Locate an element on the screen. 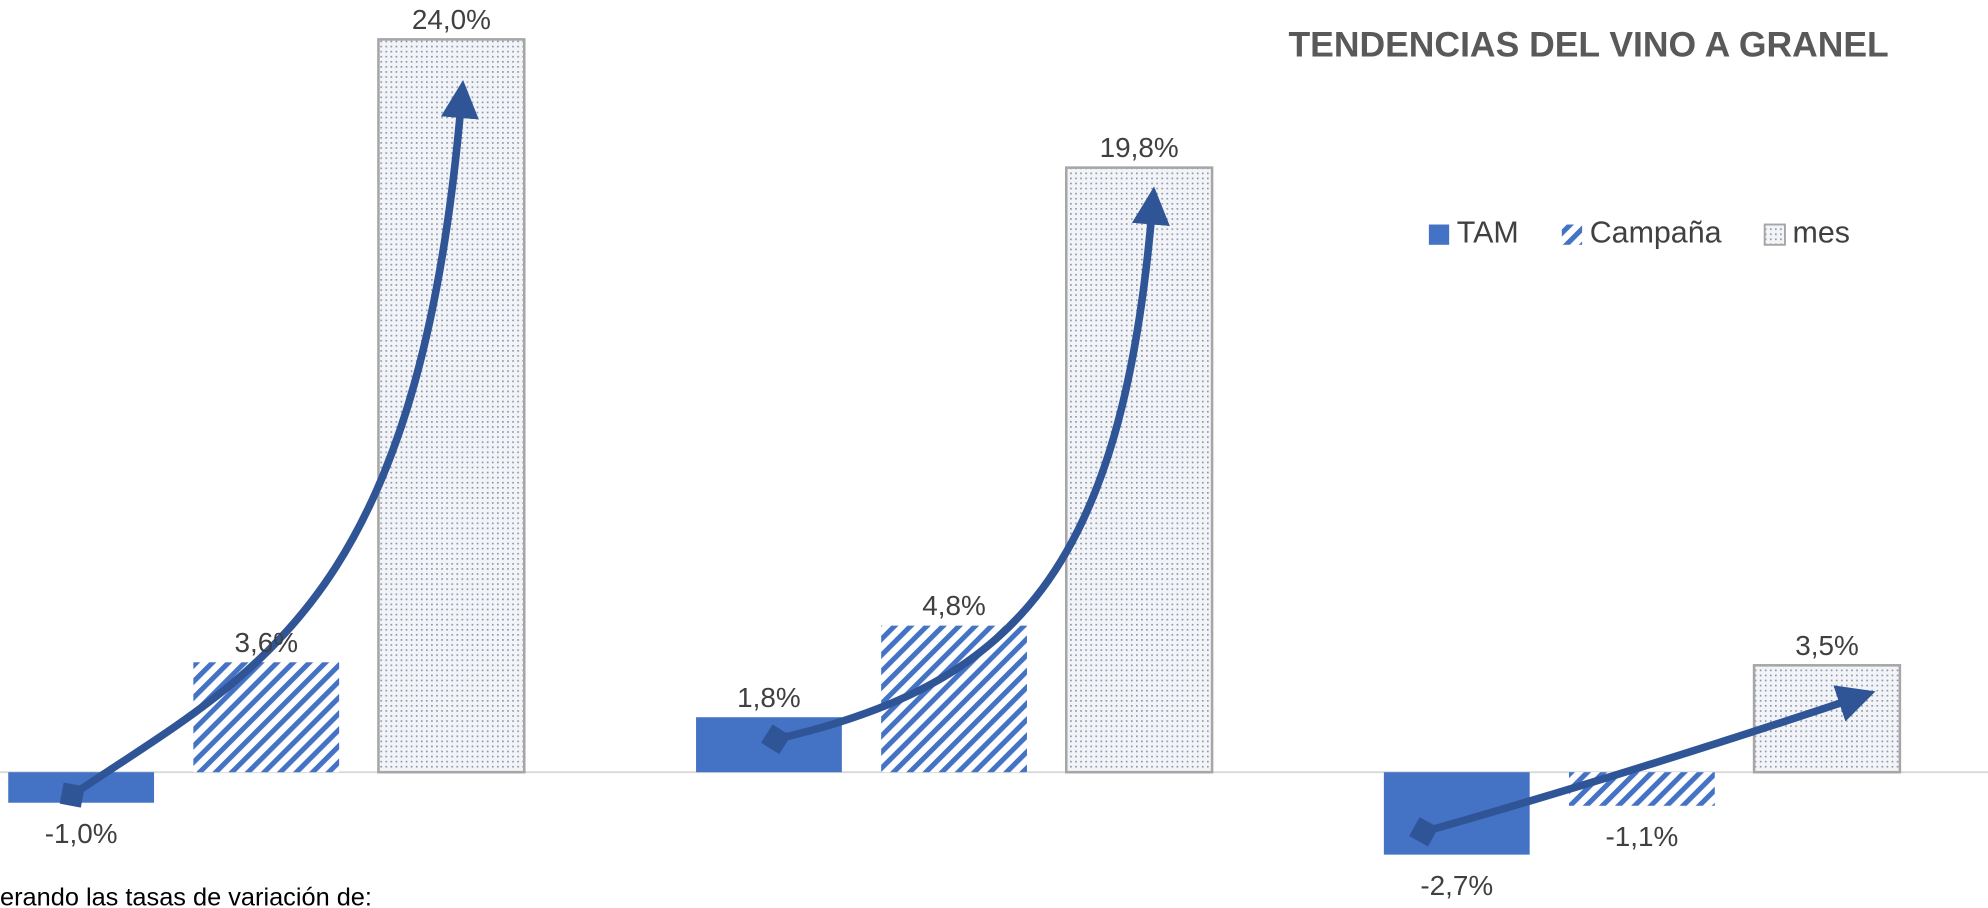 The height and width of the screenshot is (908, 1988). data-label: 1,8% is located at coordinates (769, 697).